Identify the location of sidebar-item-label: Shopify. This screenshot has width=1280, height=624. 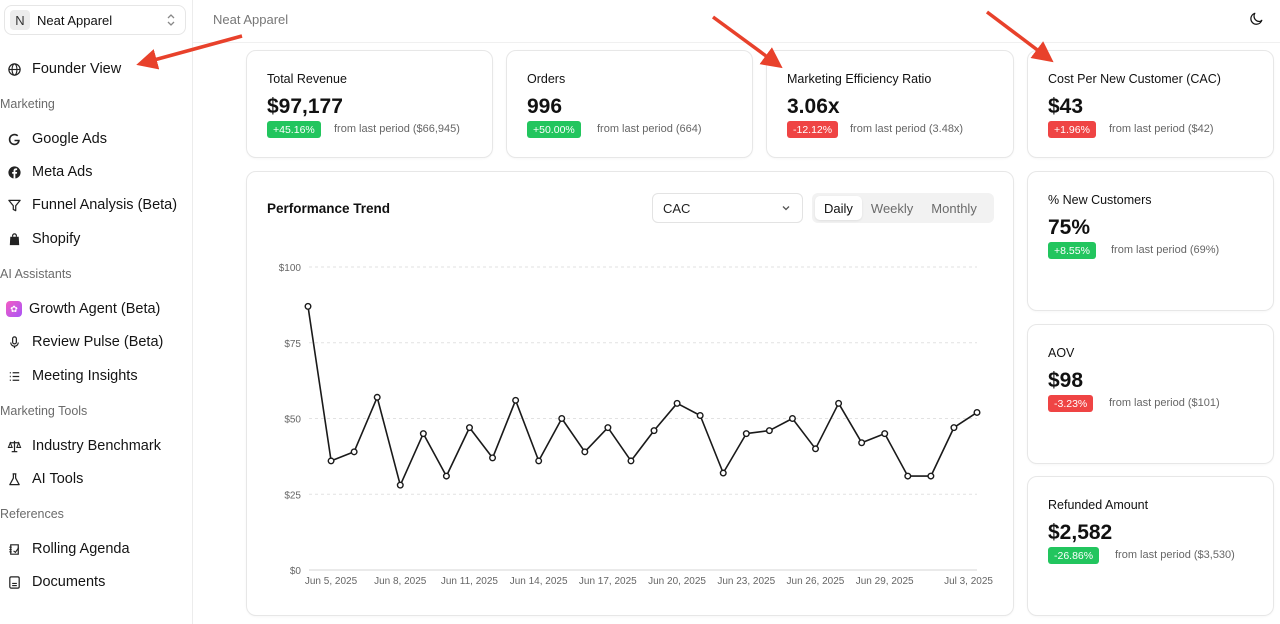
(56, 239).